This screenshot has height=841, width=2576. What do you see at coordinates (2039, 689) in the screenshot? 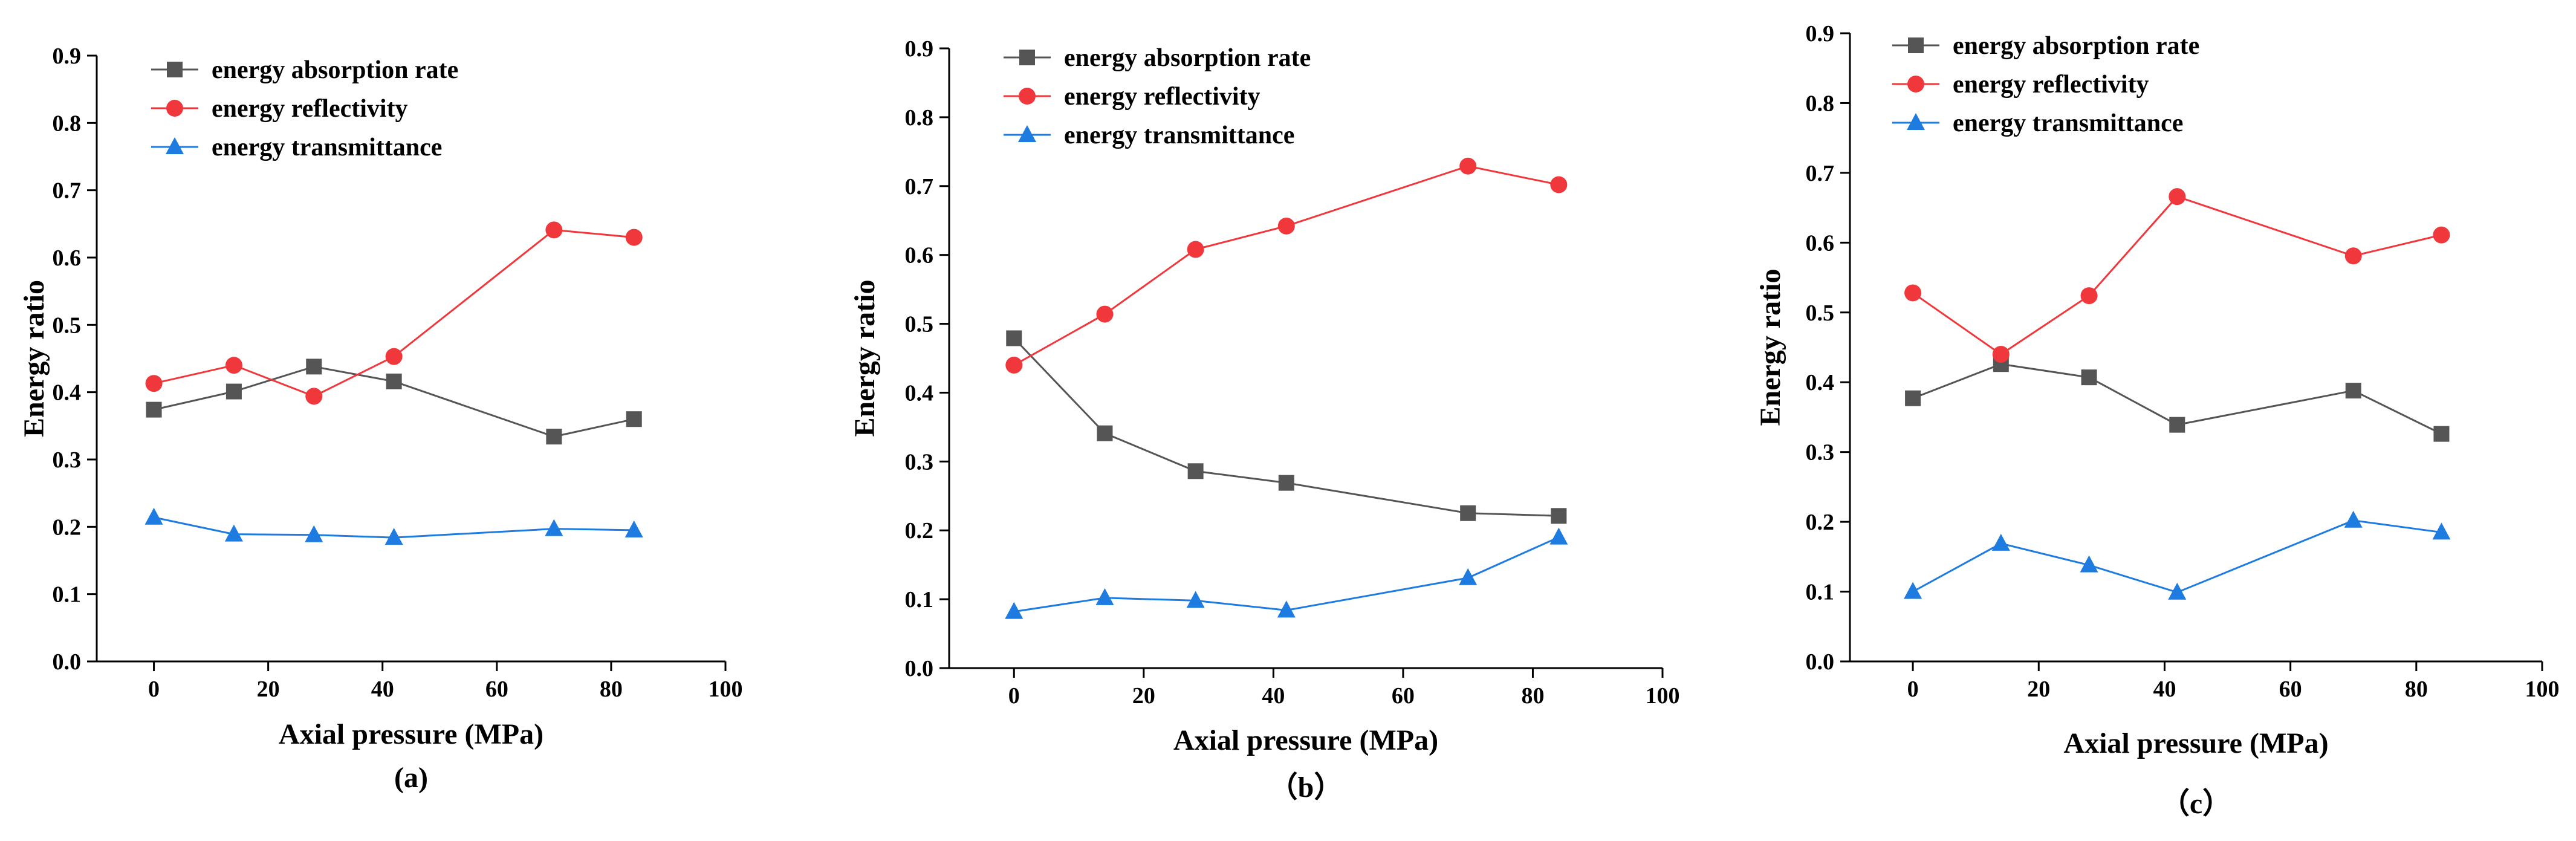
I see `x-tick-label: 20` at bounding box center [2039, 689].